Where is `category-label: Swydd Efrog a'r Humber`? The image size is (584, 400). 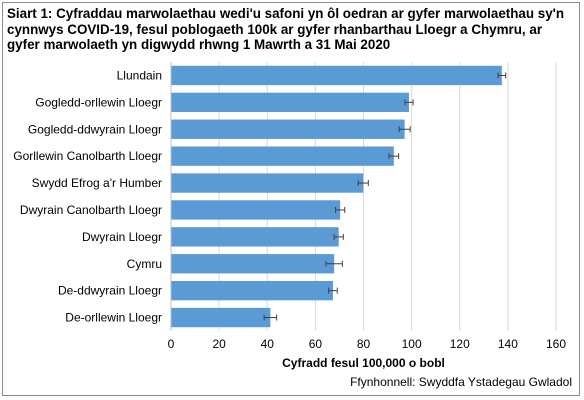 category-label: Swydd Efrog a'r Humber is located at coordinates (97, 183).